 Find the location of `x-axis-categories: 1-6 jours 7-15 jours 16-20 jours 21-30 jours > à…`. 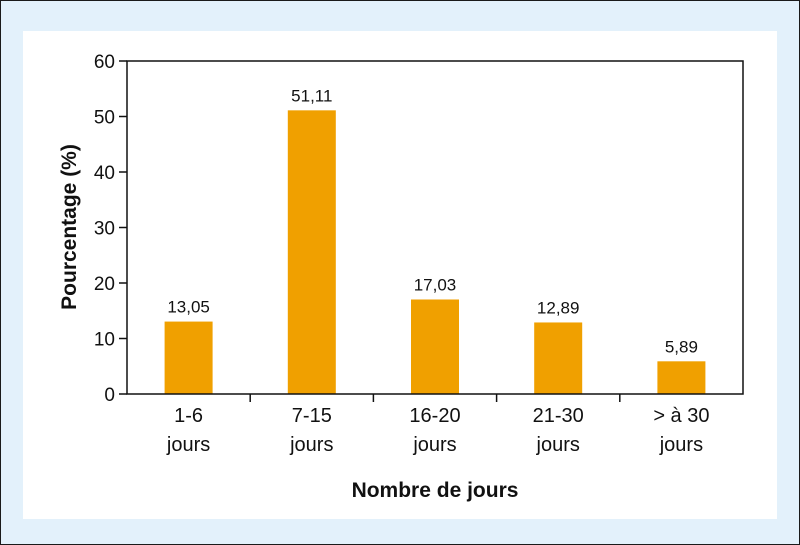

x-axis-categories: 1-6 jours 7-15 jours 16-20 jours 21-30 jours > à… is located at coordinates (437, 425).